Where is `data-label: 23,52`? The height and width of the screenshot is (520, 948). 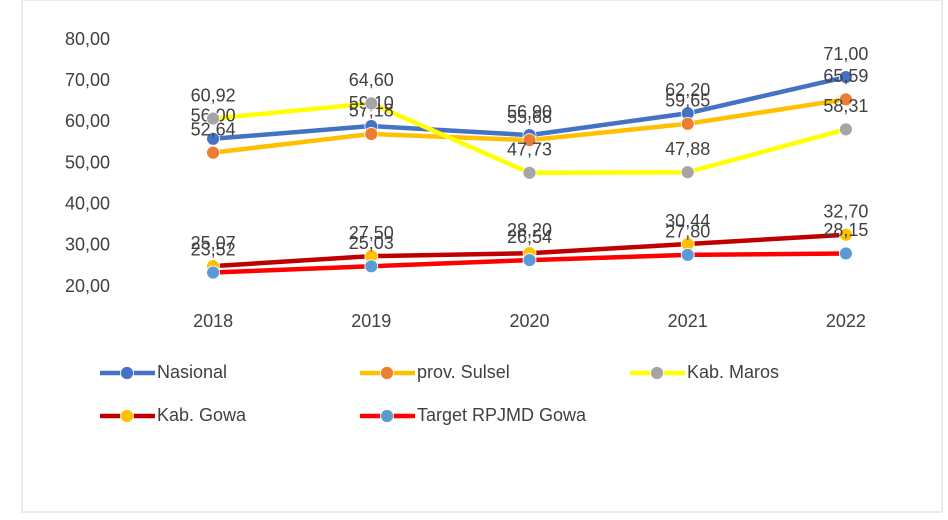
data-label: 23,52 is located at coordinates (213, 249).